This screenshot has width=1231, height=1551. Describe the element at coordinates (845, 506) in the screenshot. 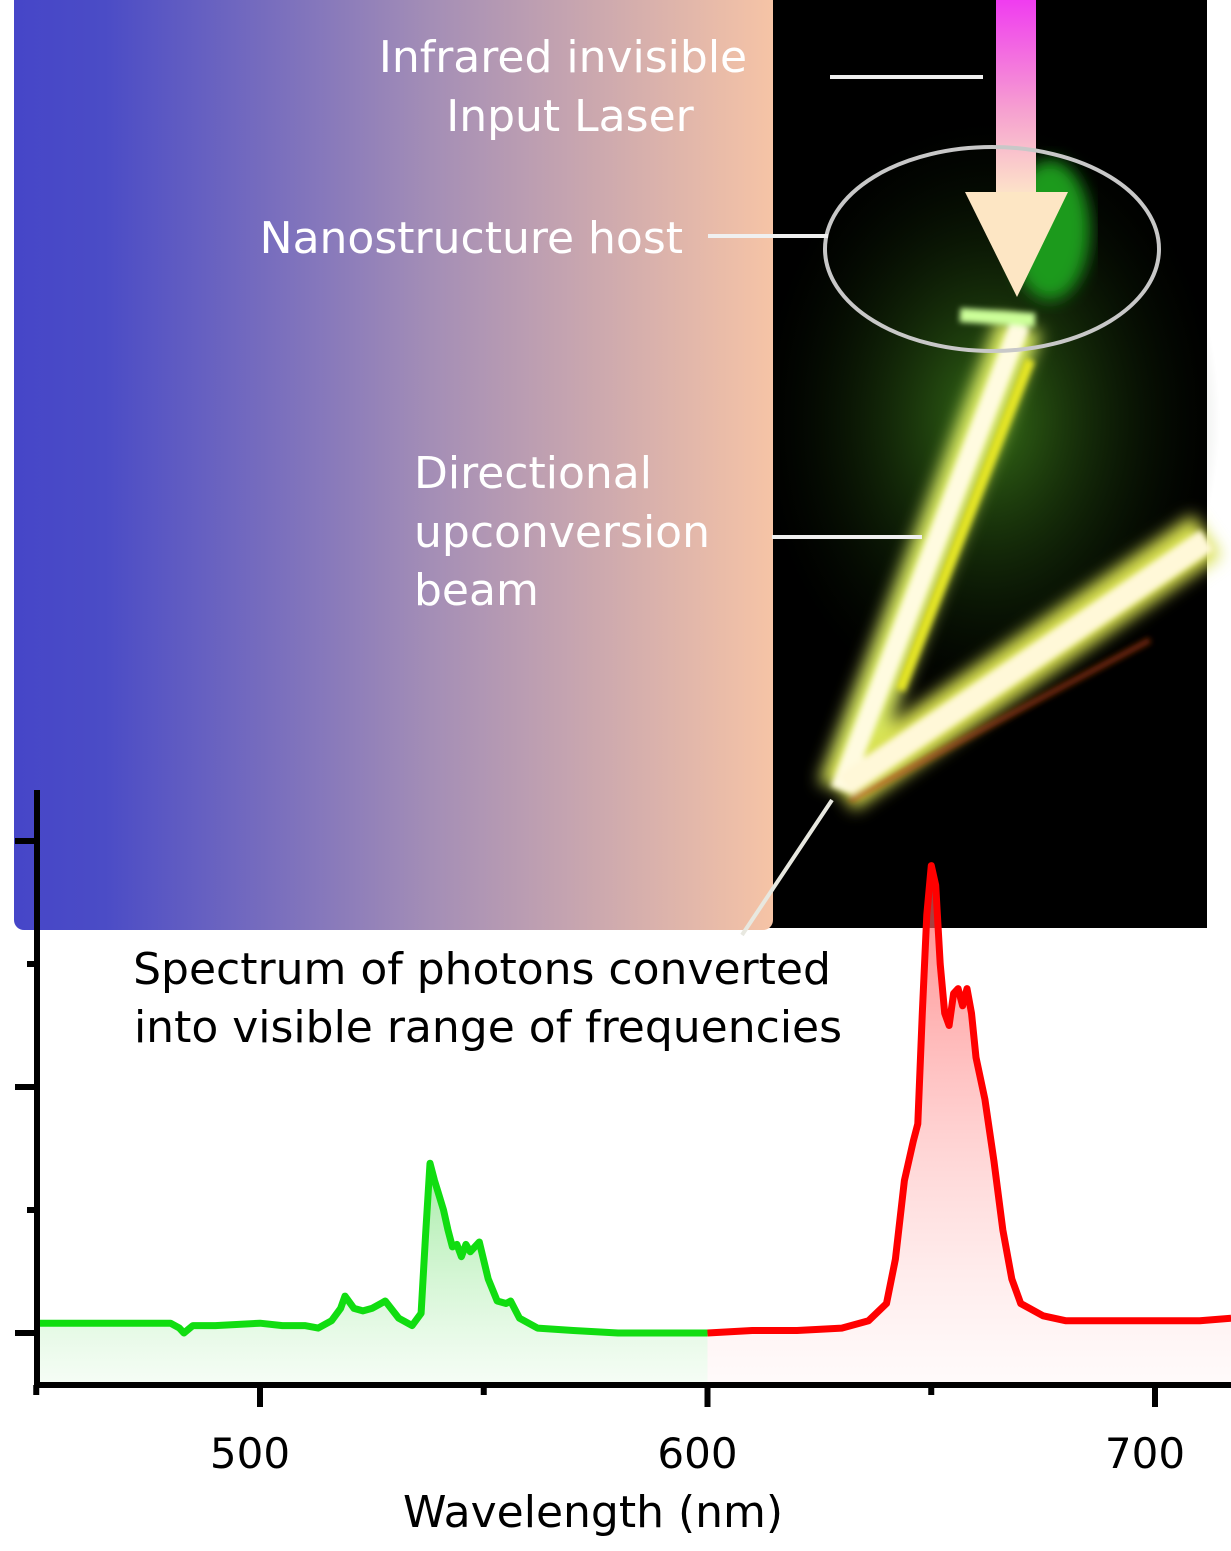

I see `leader-lines` at that location.